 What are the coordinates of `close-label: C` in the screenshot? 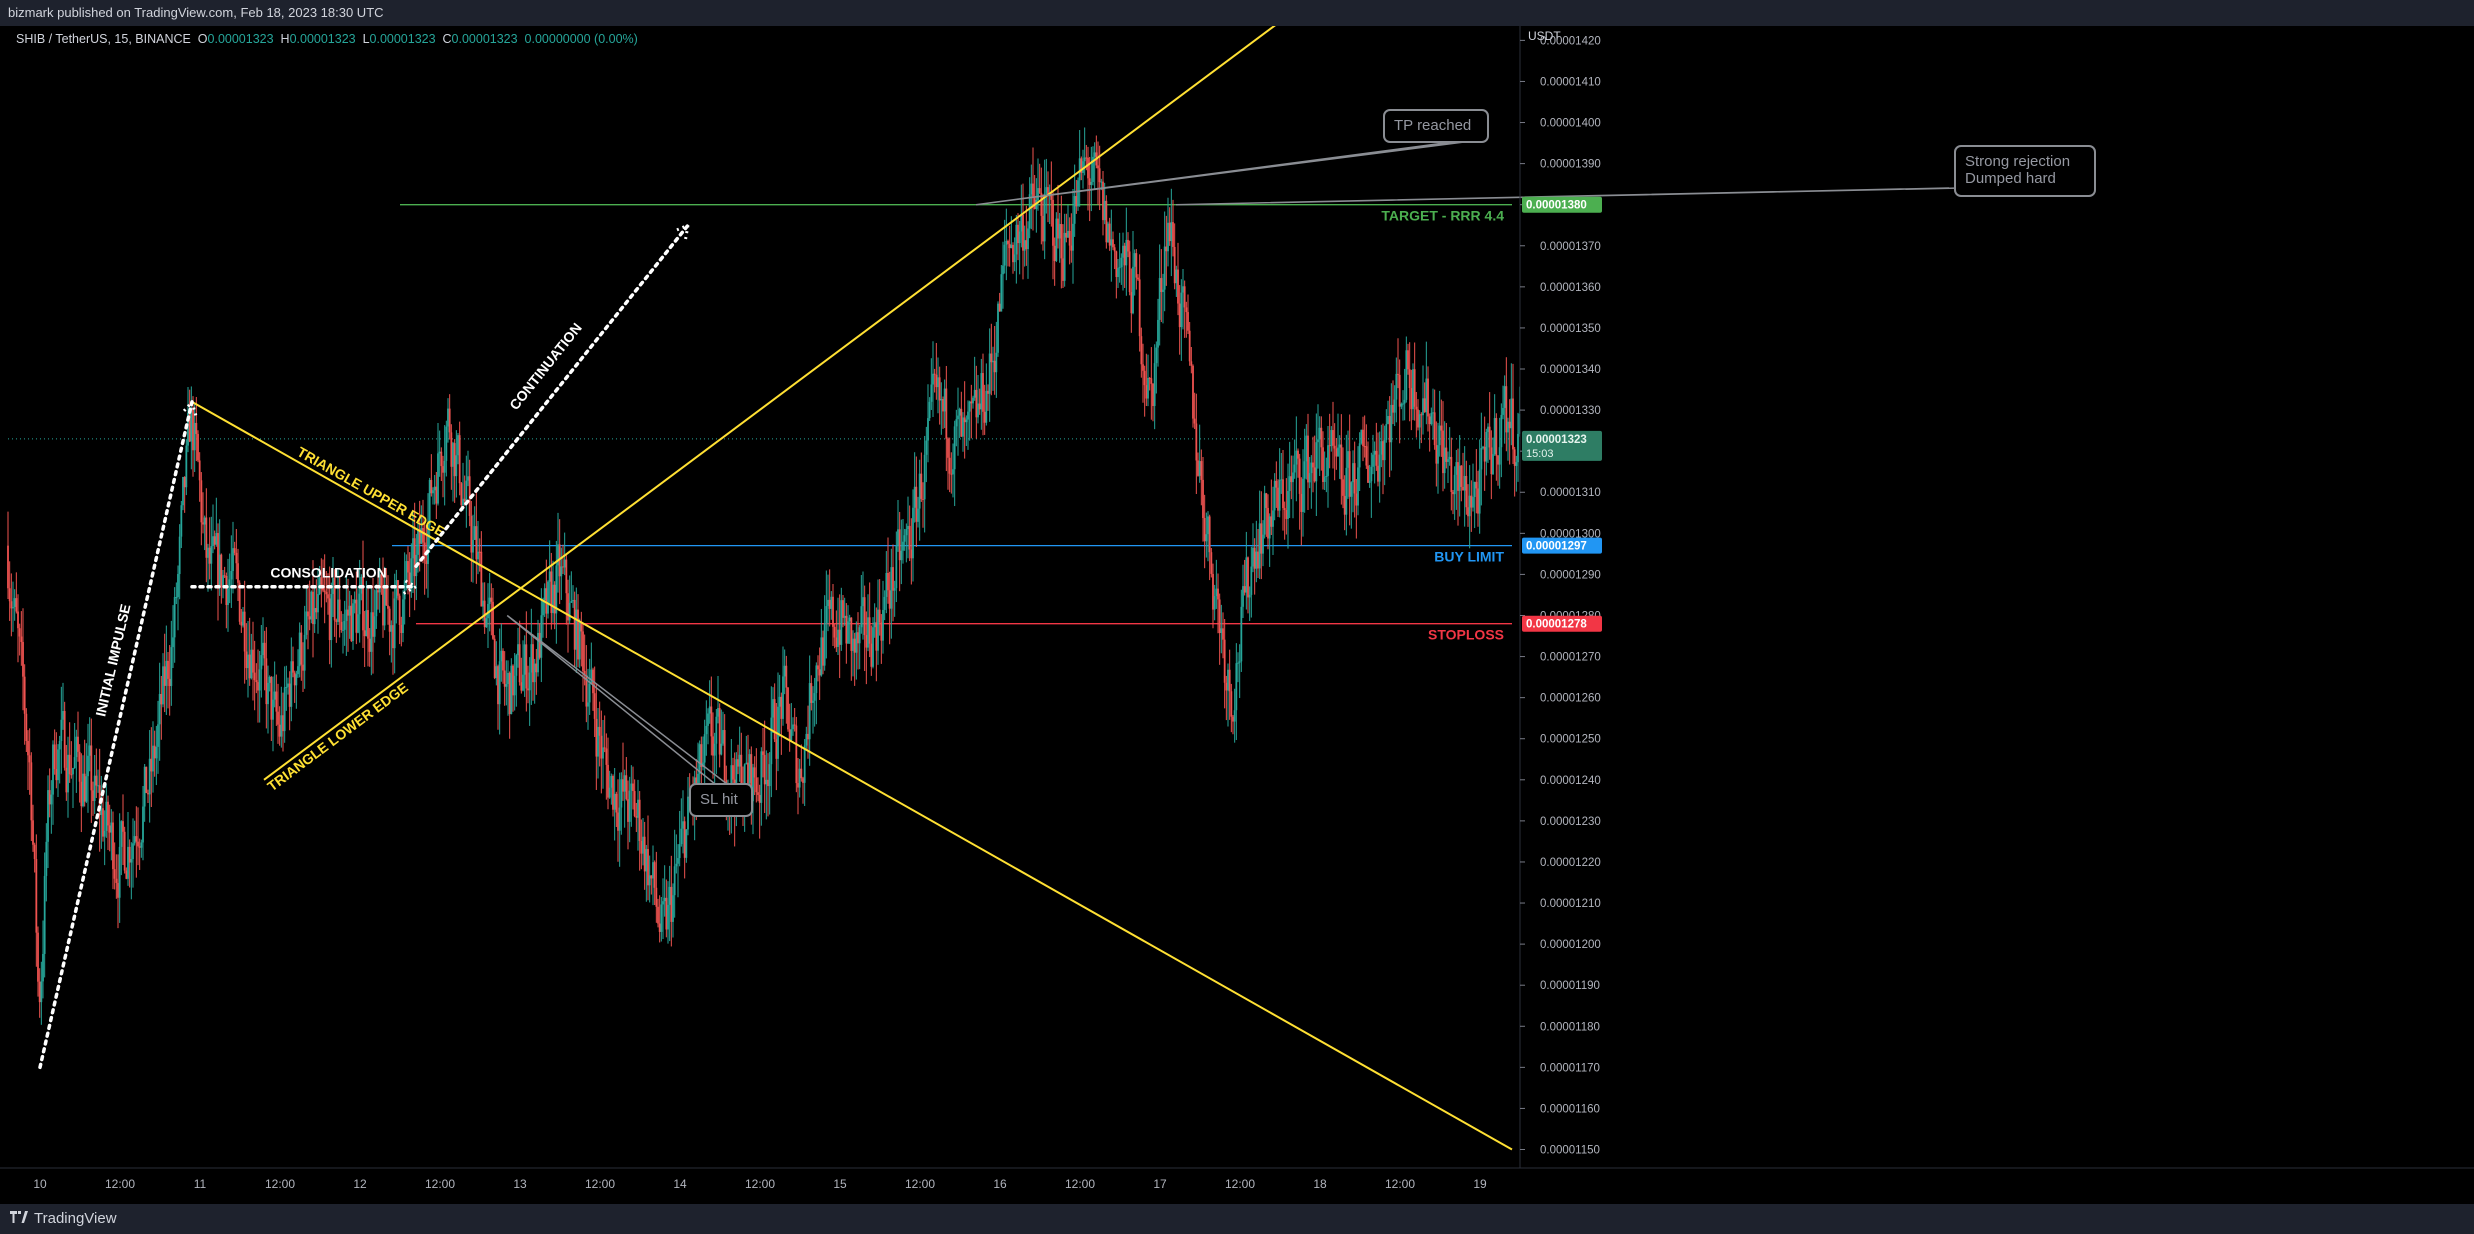 It's located at (447, 39).